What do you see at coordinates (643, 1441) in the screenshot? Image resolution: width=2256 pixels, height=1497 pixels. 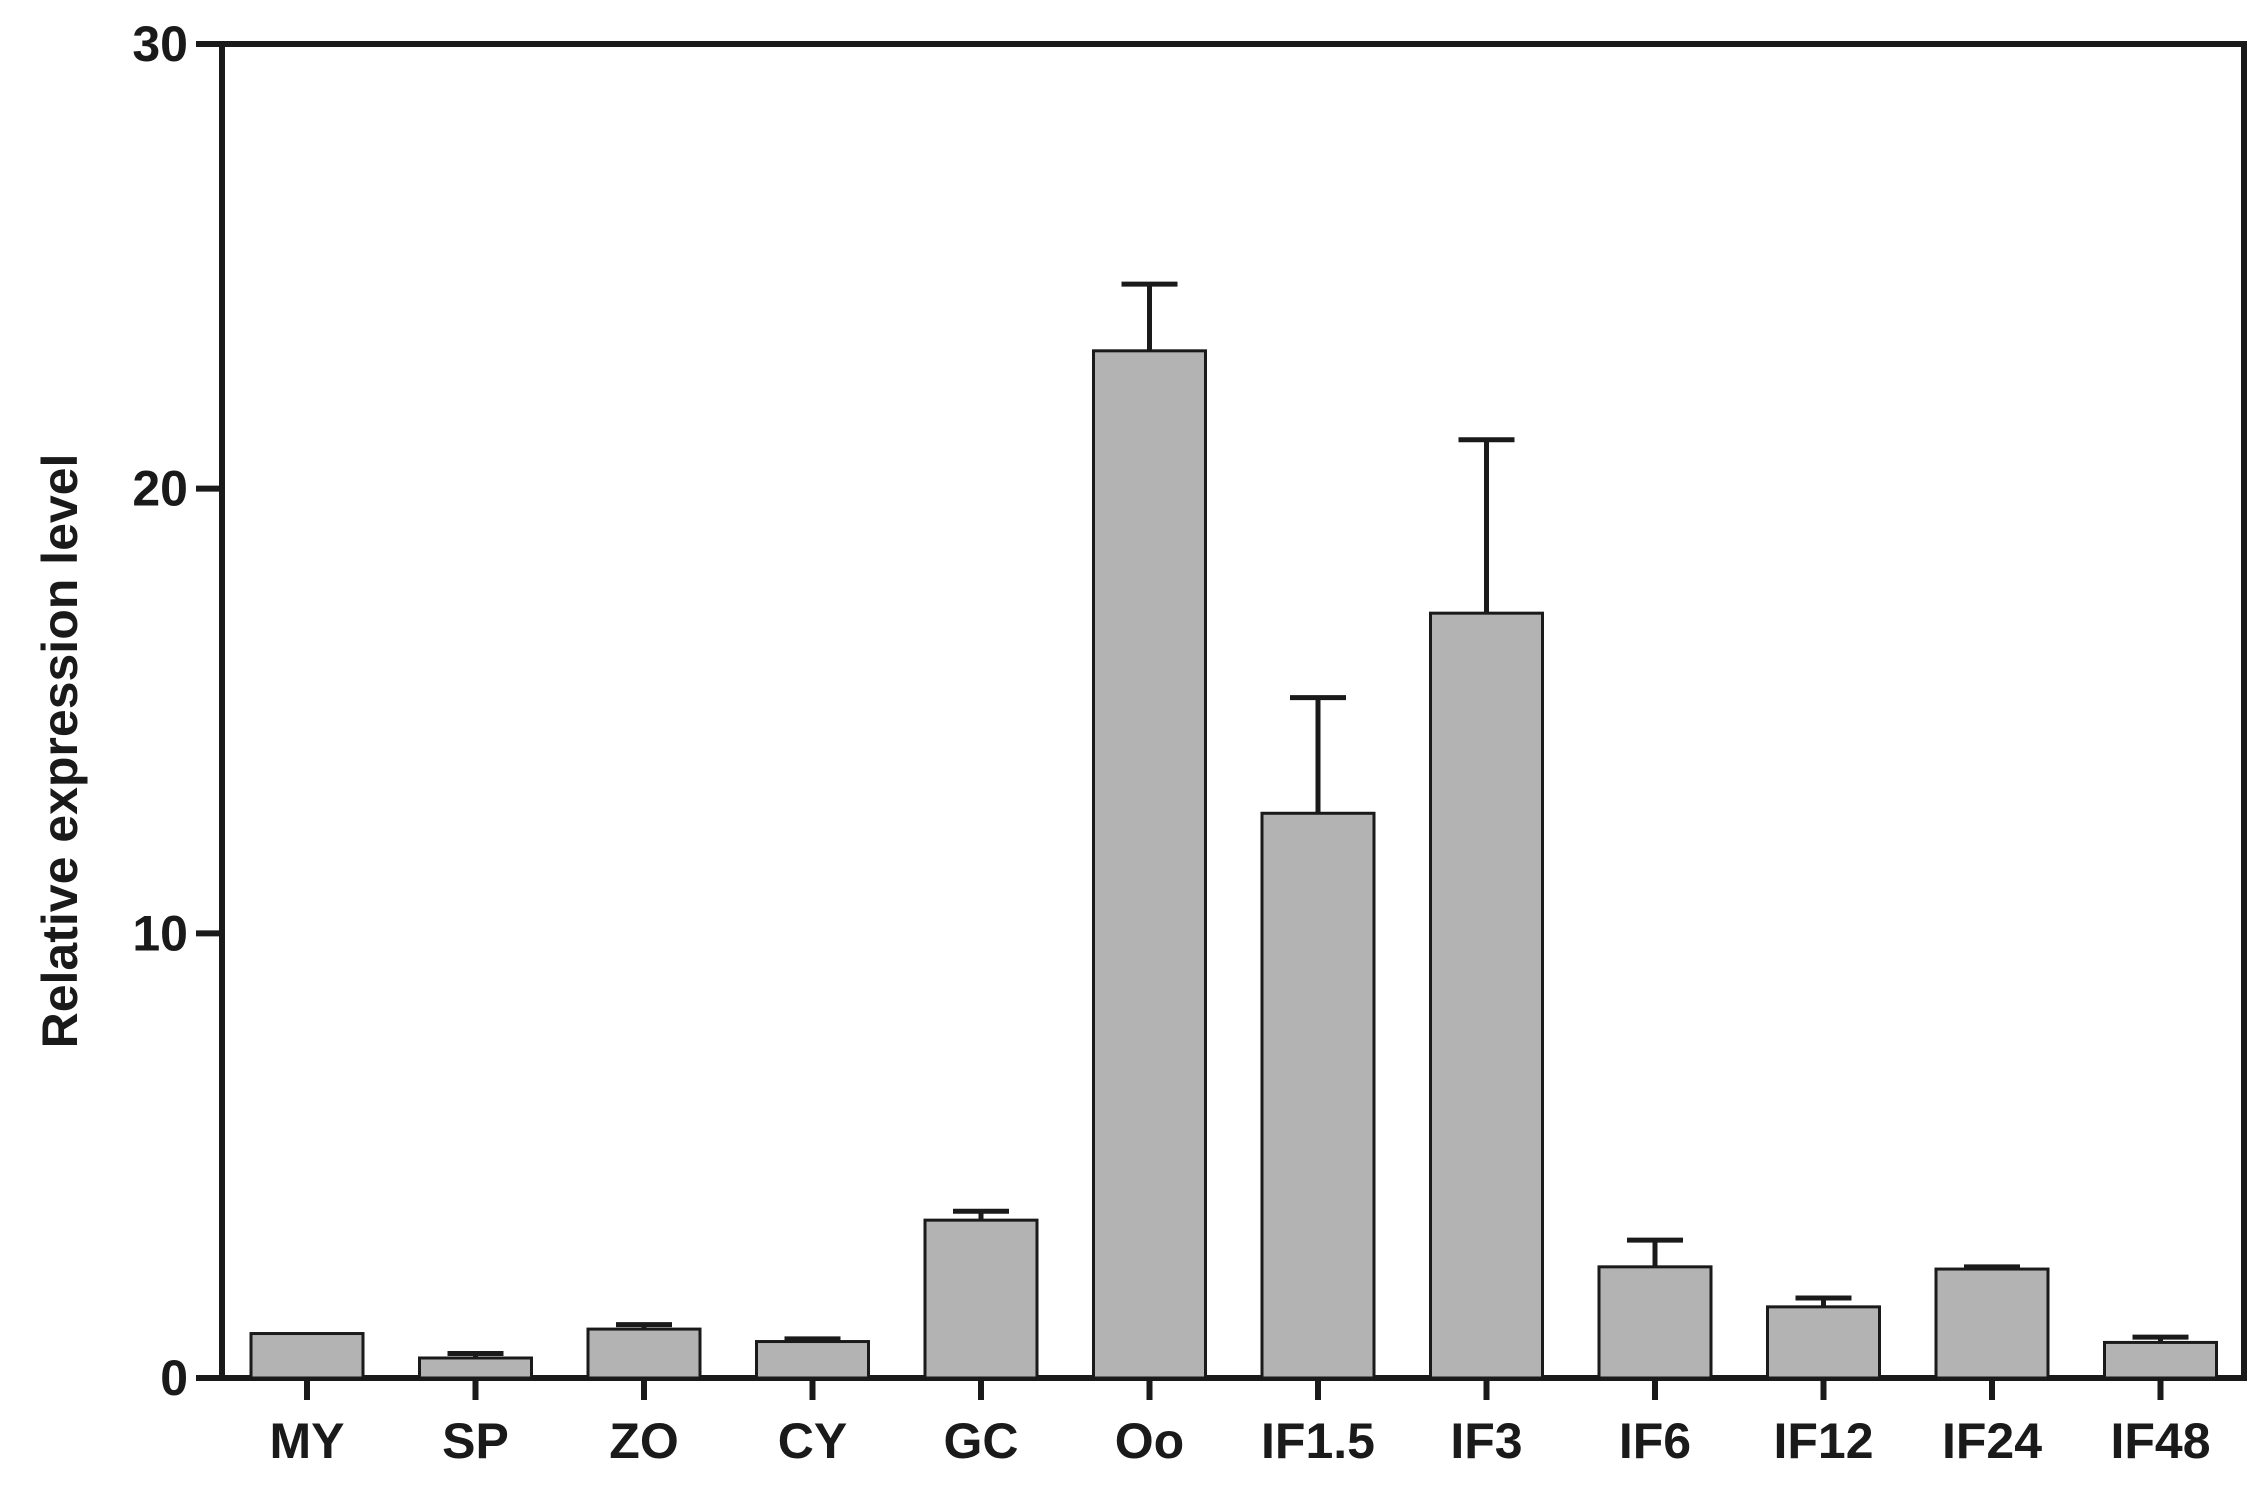 I see `x-tick-label: ZO` at bounding box center [643, 1441].